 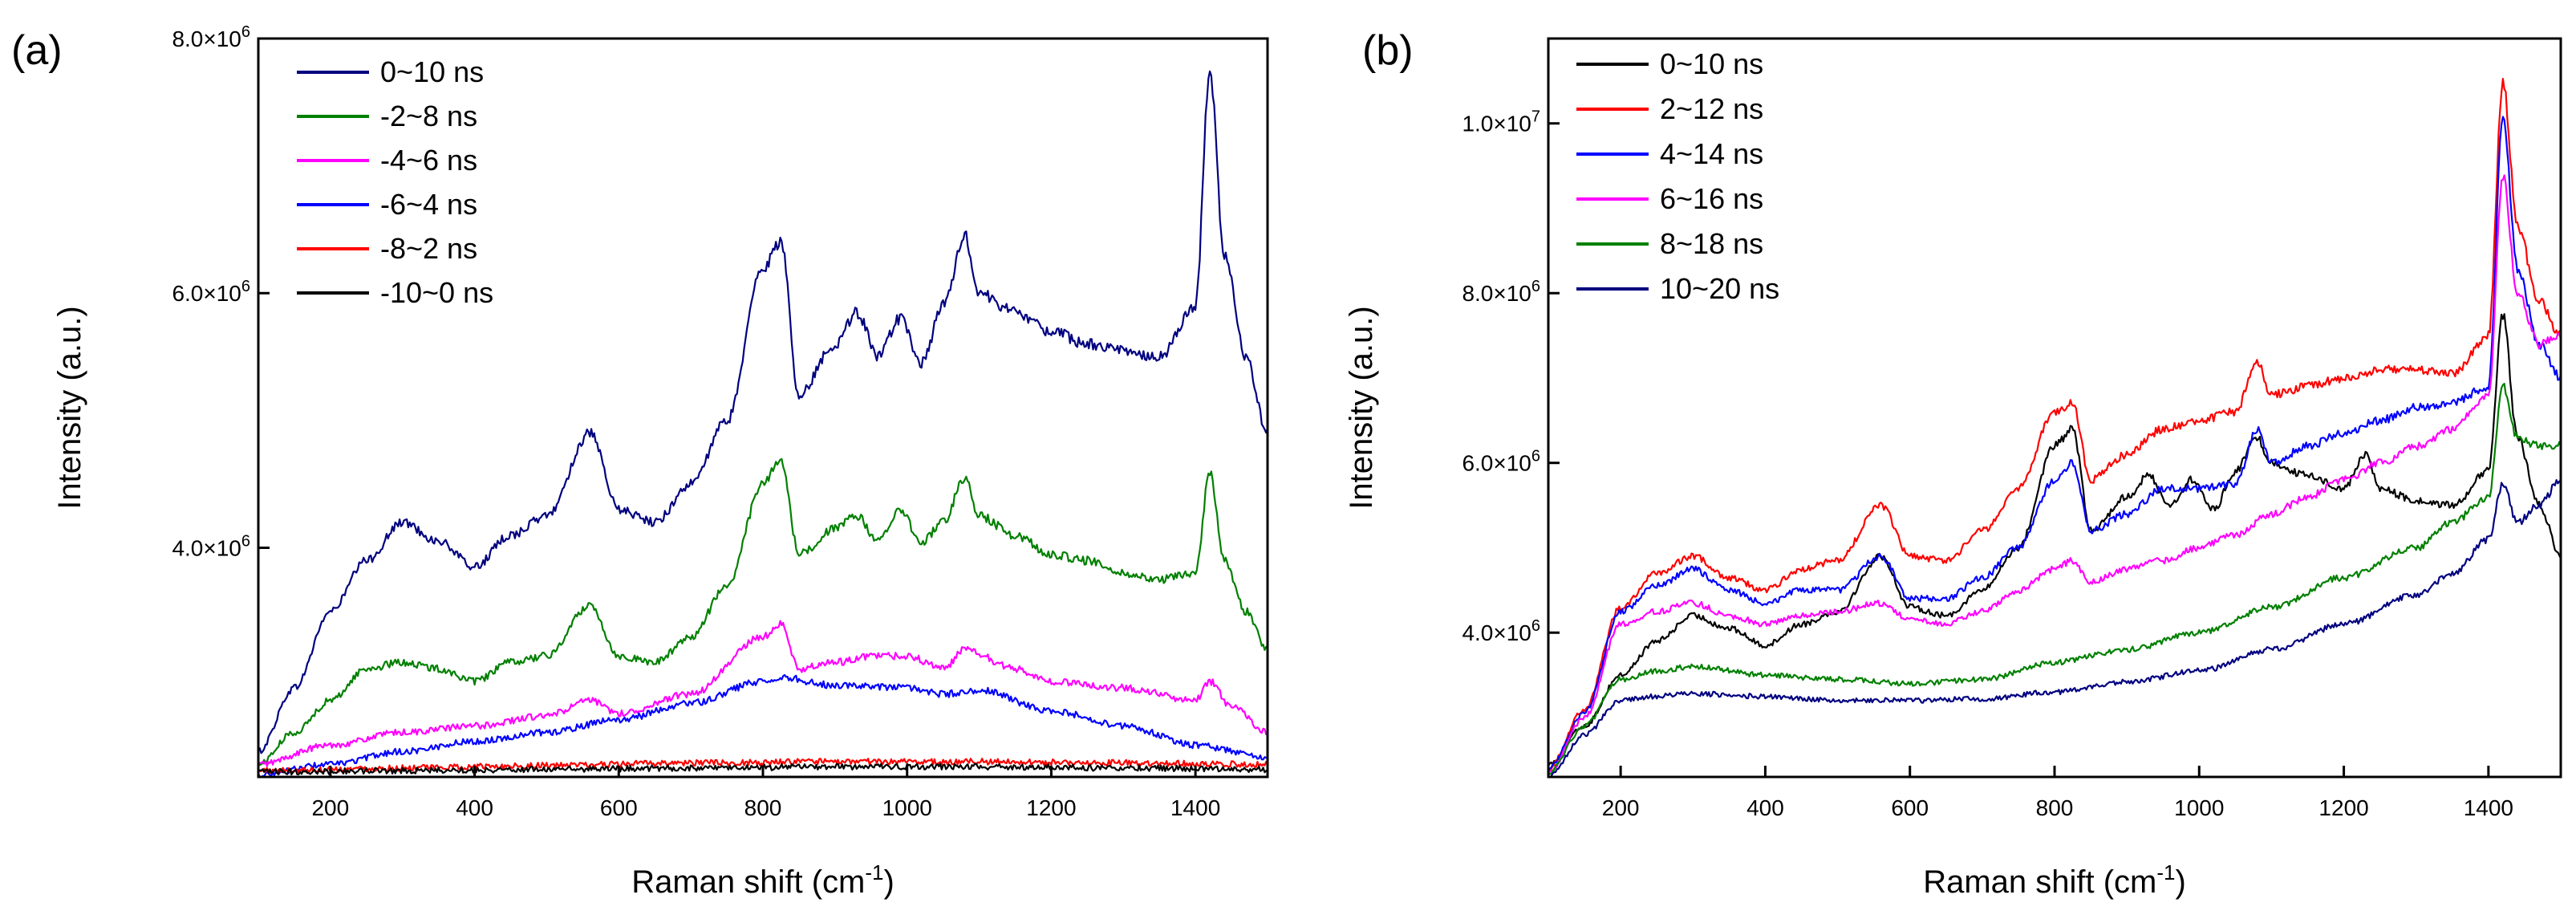 I want to click on series-line-a-2-8-ns, so click(x=763, y=612).